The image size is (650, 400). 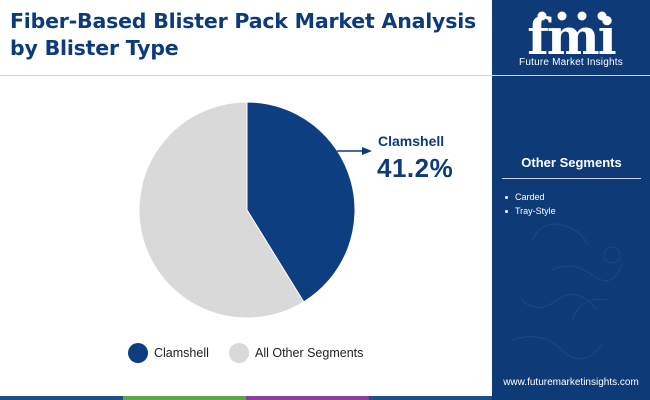 I want to click on other-segment-item: Carded, so click(x=529, y=197).